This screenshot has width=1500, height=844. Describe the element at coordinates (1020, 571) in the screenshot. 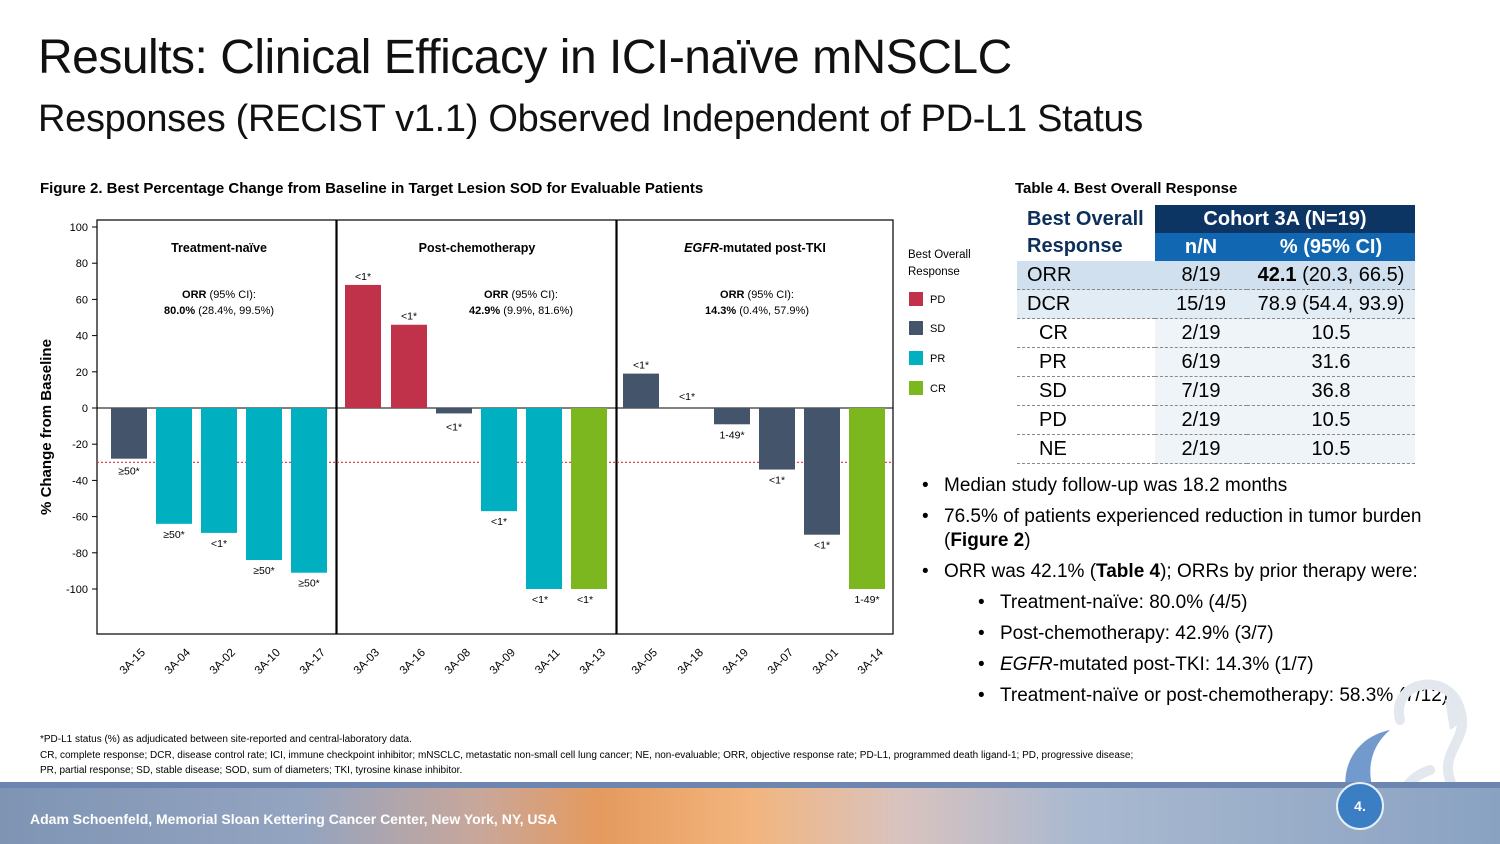

I see `bullet-text: ORR was 42.1% (` at that location.